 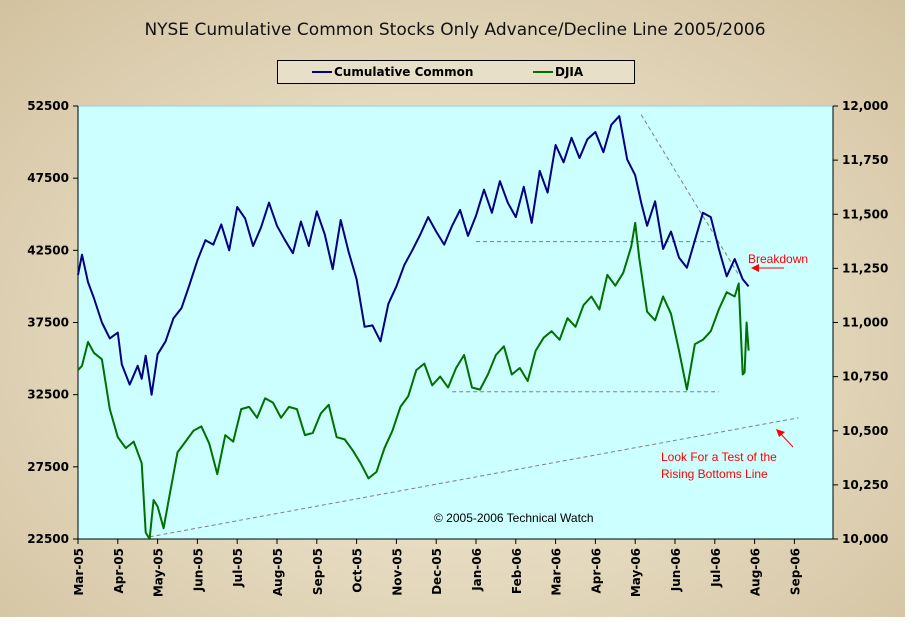 What do you see at coordinates (865, 106) in the screenshot?
I see `right-tick-label: 12,000` at bounding box center [865, 106].